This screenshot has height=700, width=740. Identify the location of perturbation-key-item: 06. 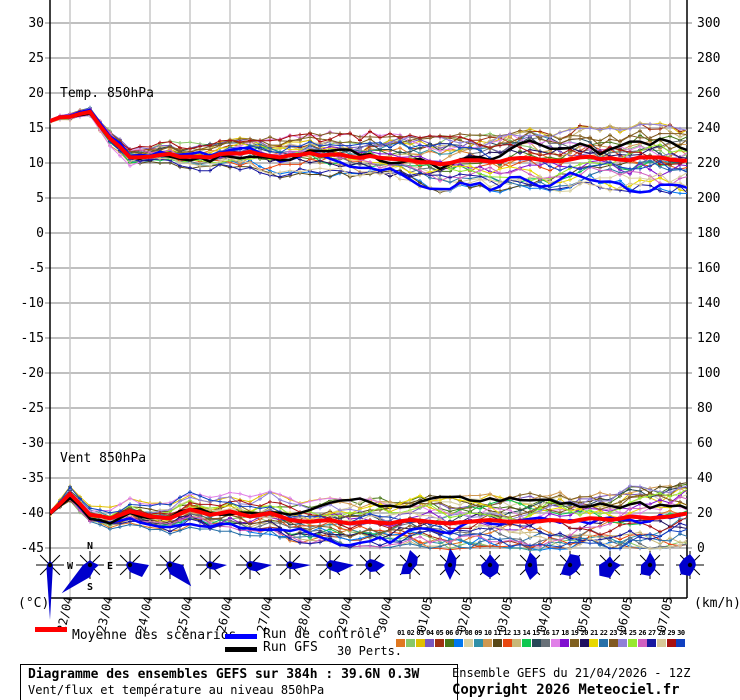
(449, 637).